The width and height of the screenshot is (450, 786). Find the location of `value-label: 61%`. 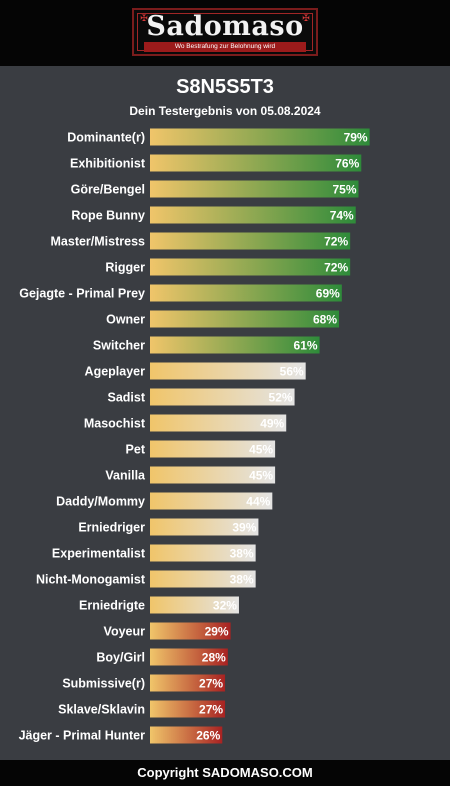

value-label: 61% is located at coordinates (306, 346).